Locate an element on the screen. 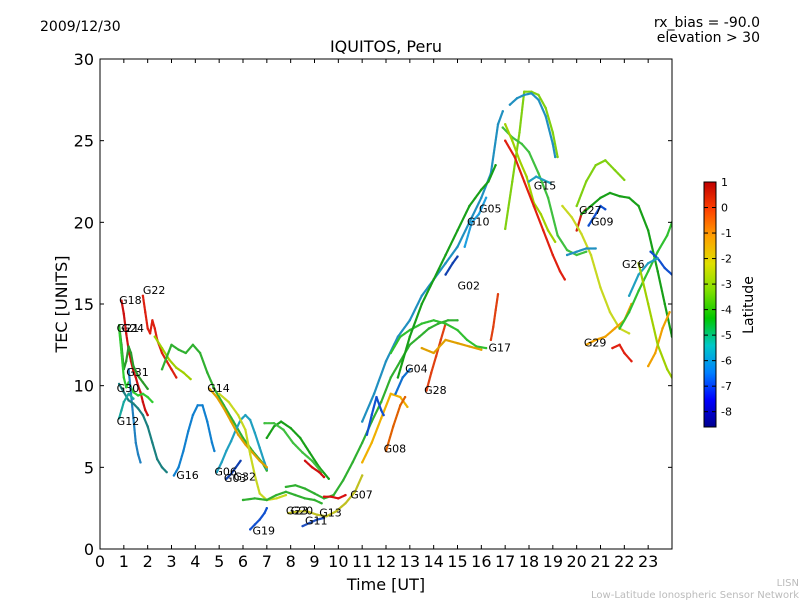 This screenshot has height=600, width=800. series-G09 is located at coordinates (597, 215).